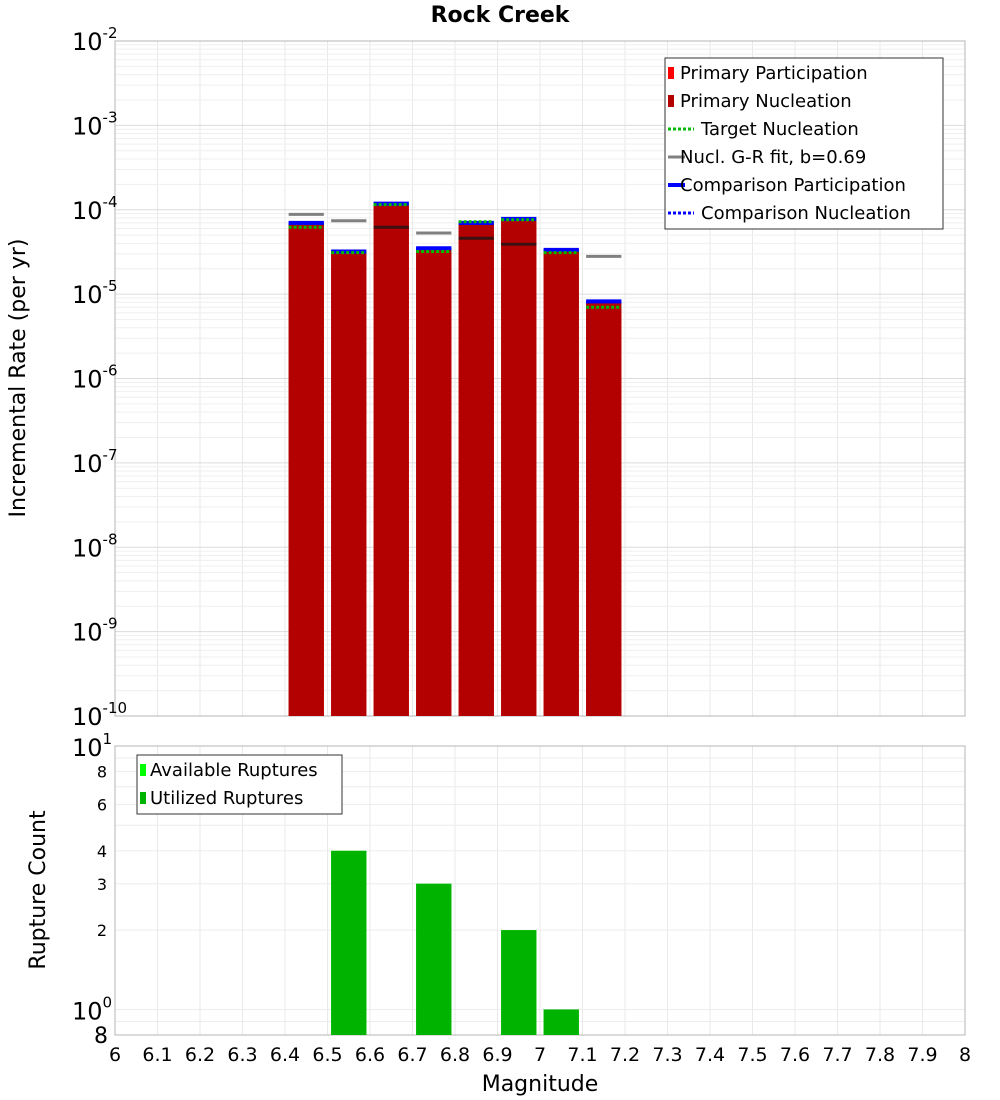 The image size is (1000, 1100). I want to click on y-tick-label: 10⁻³, so click(95, 124).